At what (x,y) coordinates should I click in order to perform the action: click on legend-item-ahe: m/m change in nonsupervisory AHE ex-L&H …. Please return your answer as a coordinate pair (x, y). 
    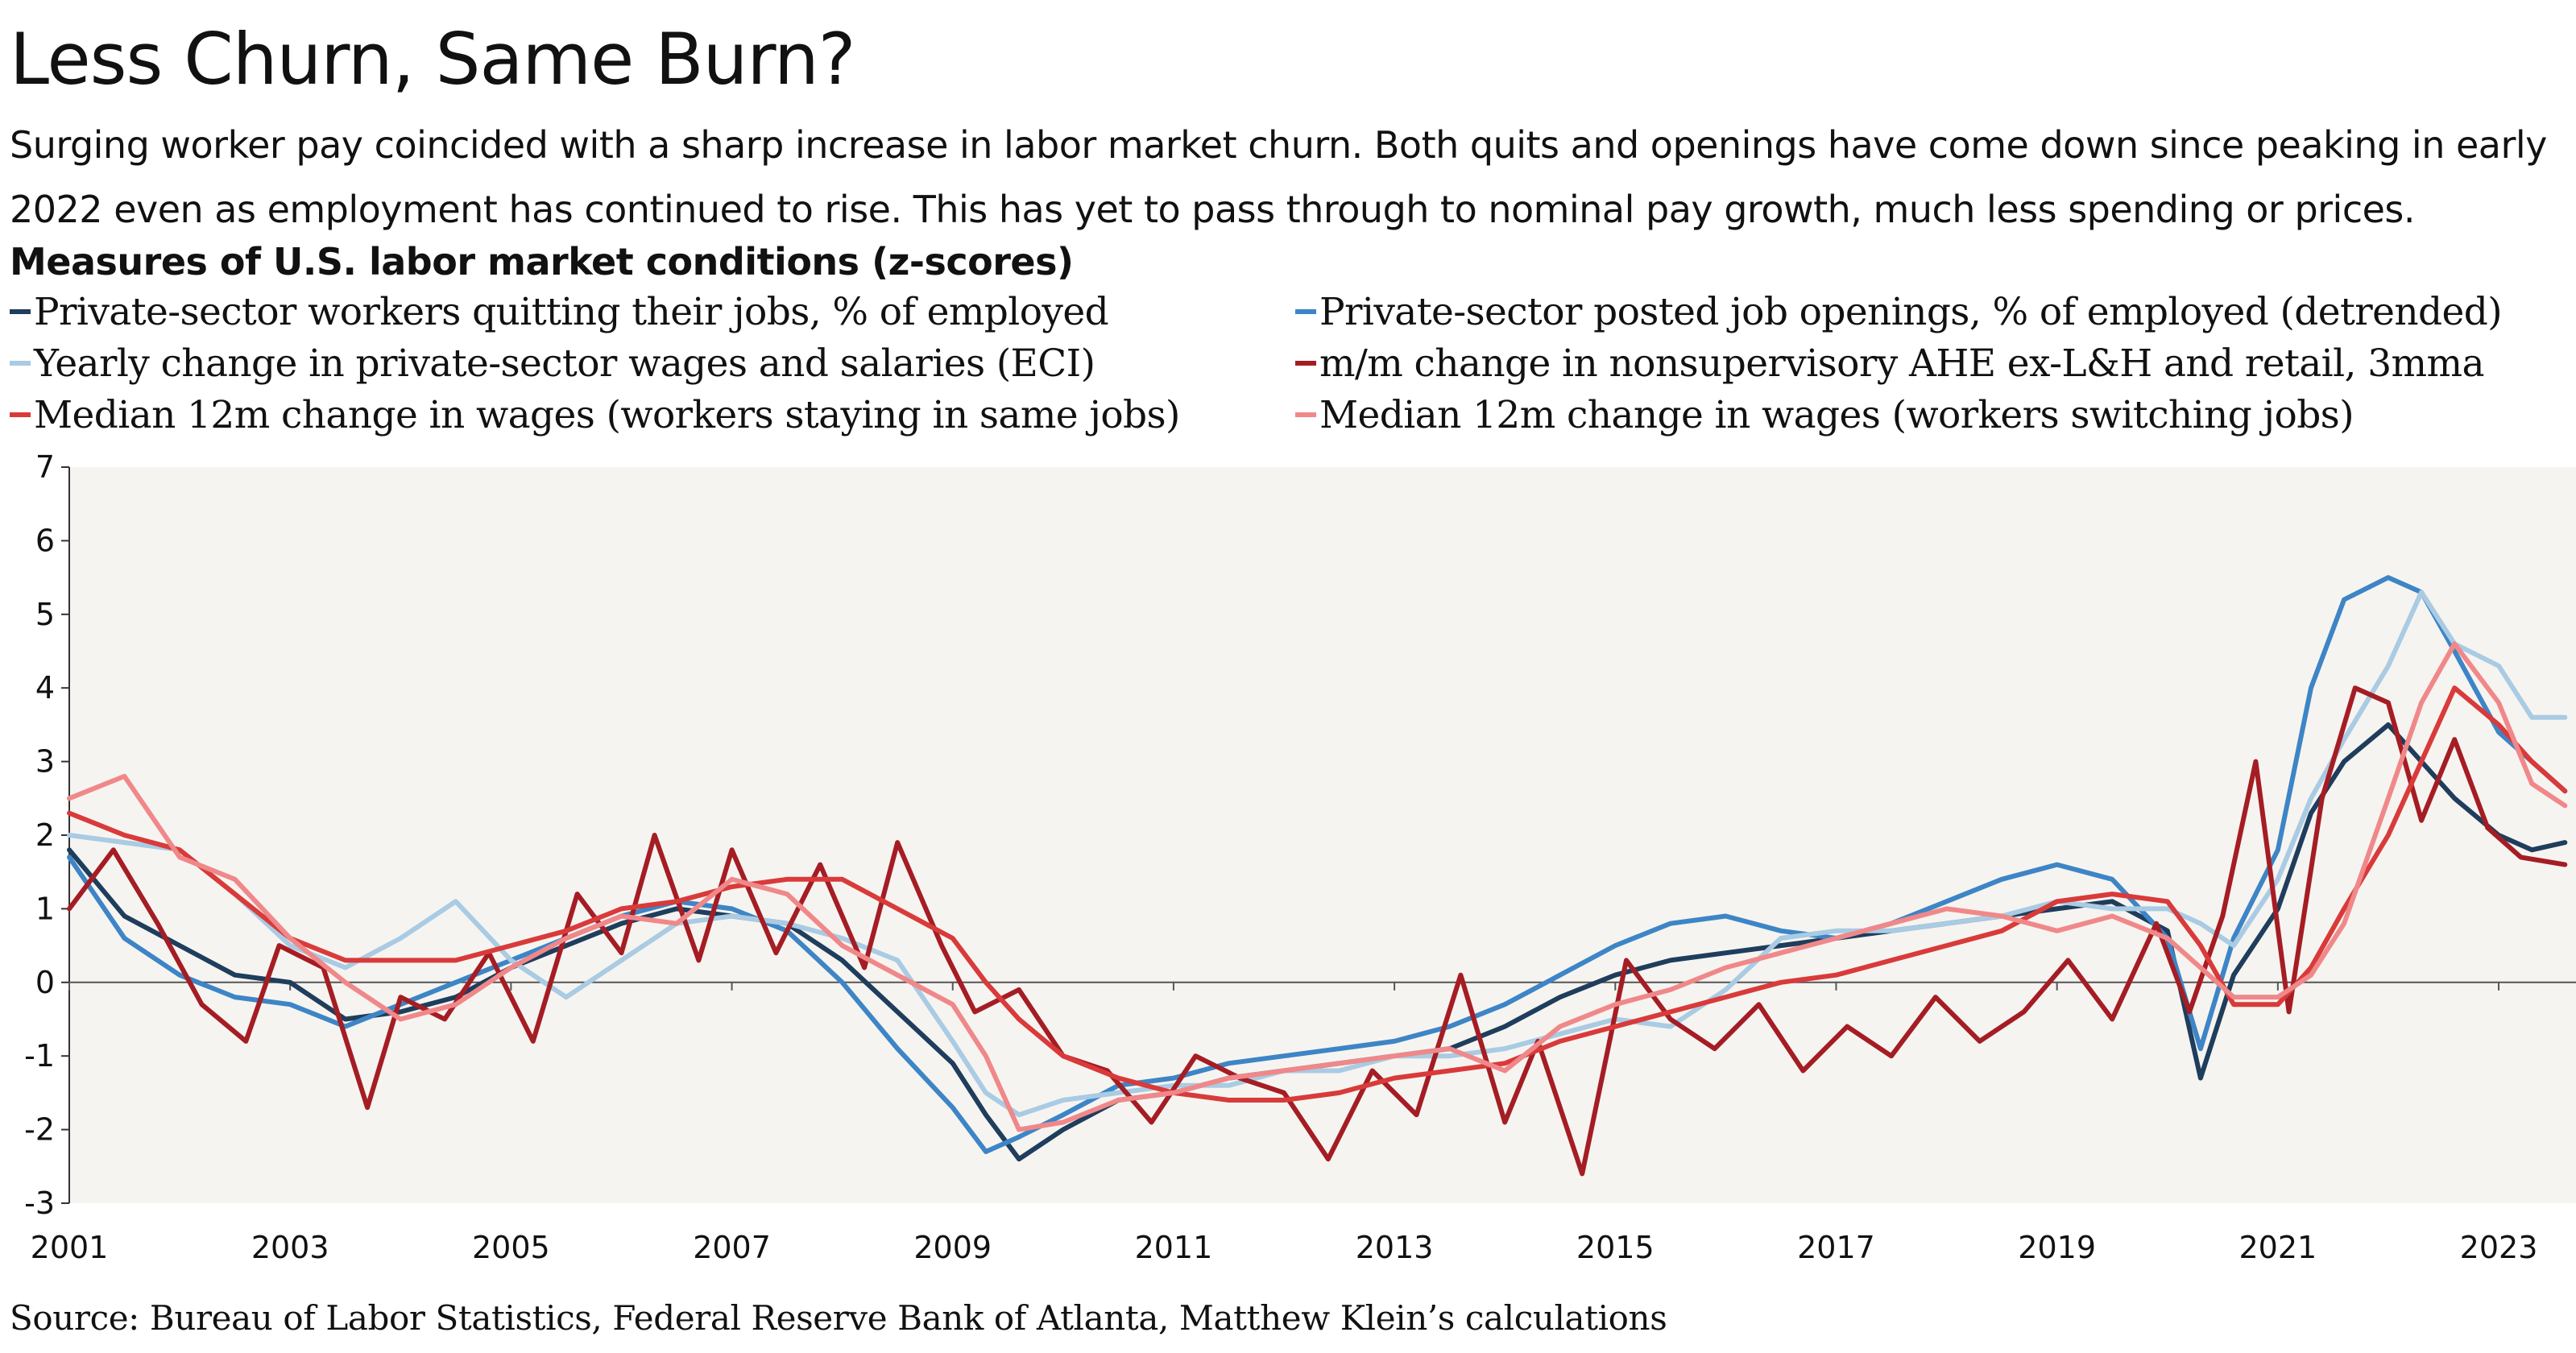
    Looking at the image, I should click on (1889, 364).